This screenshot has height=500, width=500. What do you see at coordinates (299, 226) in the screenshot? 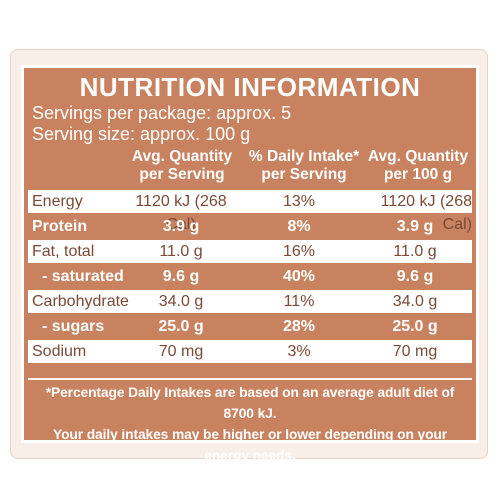
I see `daily-intake-value: 8%` at bounding box center [299, 226].